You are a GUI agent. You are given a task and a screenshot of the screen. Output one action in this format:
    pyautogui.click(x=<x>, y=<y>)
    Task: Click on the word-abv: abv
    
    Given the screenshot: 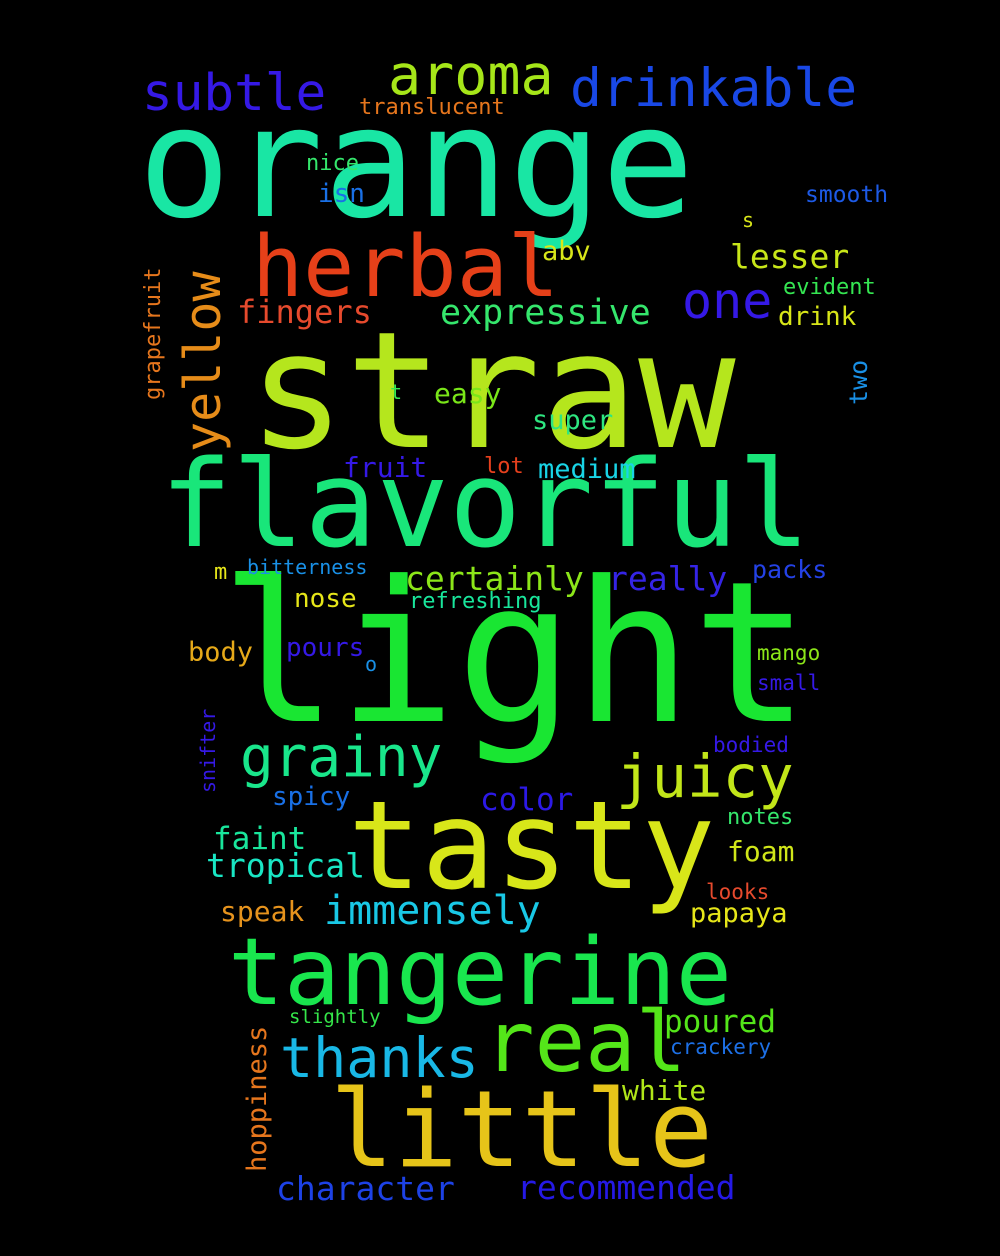 What is the action you would take?
    pyautogui.click(x=566, y=251)
    